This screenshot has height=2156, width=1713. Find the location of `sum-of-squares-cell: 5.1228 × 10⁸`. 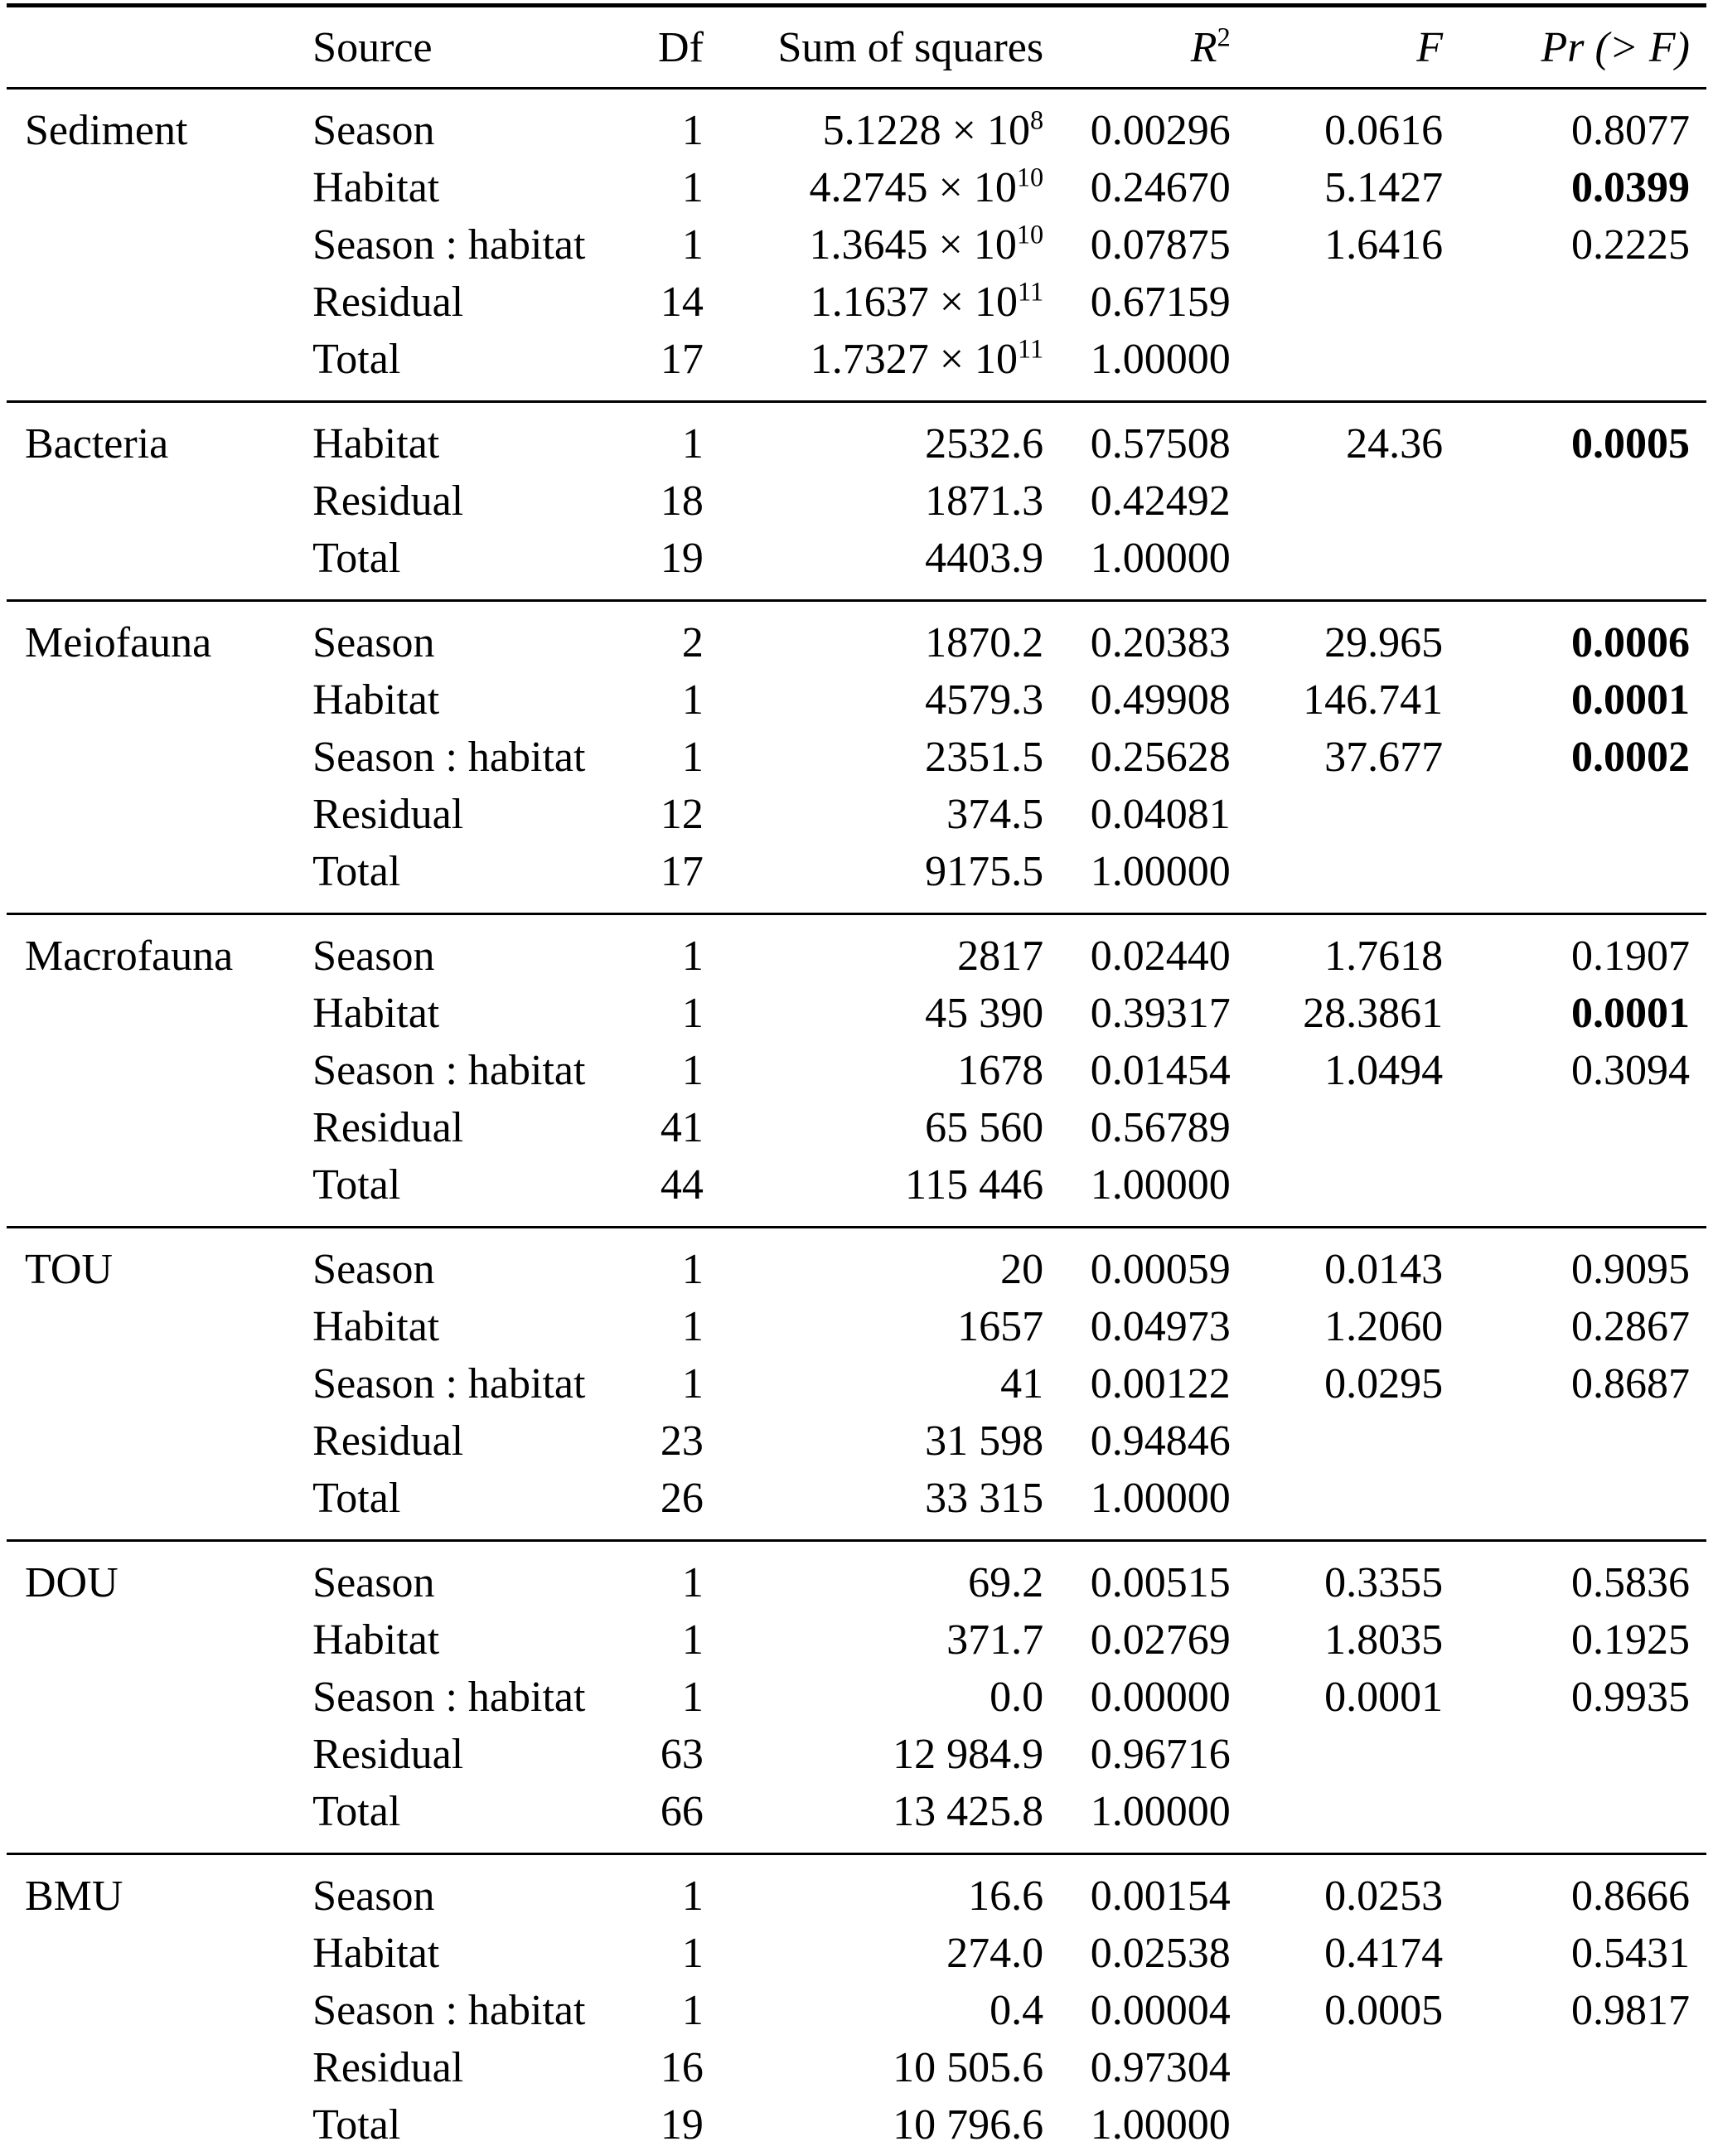

sum-of-squares-cell: 5.1228 × 10⁸ is located at coordinates (933, 129).